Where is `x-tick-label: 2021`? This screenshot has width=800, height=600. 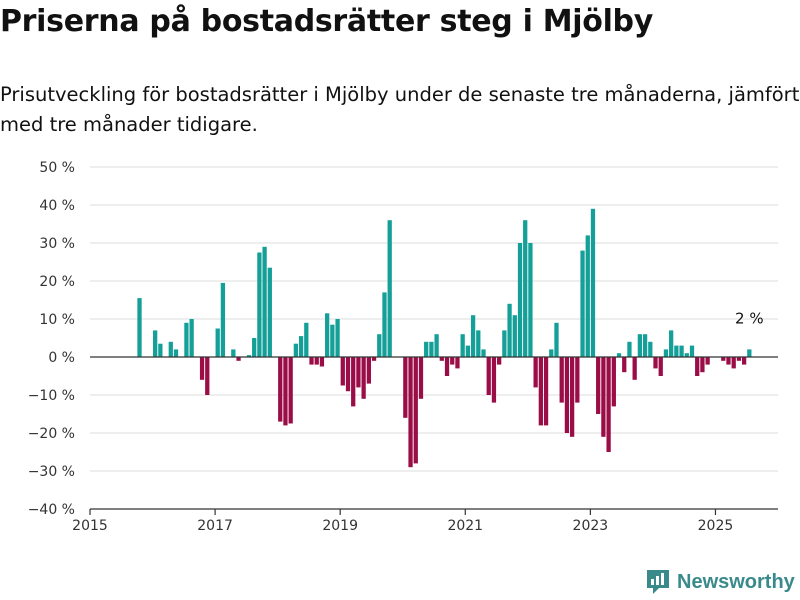 x-tick-label: 2021 is located at coordinates (465, 524).